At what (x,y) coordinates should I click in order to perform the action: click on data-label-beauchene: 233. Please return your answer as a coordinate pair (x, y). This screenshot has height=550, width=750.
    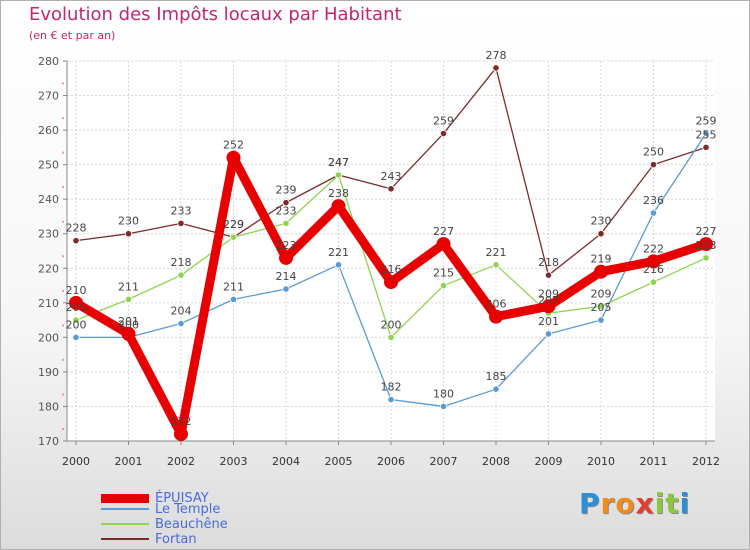
    Looking at the image, I should click on (286, 210).